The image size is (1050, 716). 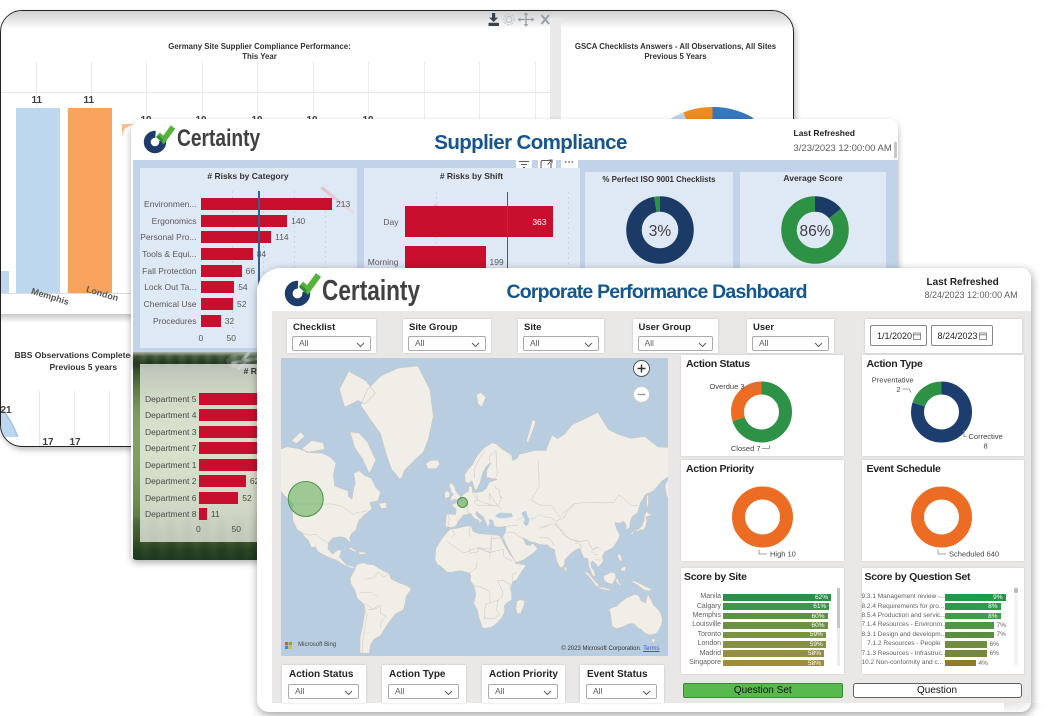 I want to click on svg-text: Overdue 3, so click(x=726, y=386).